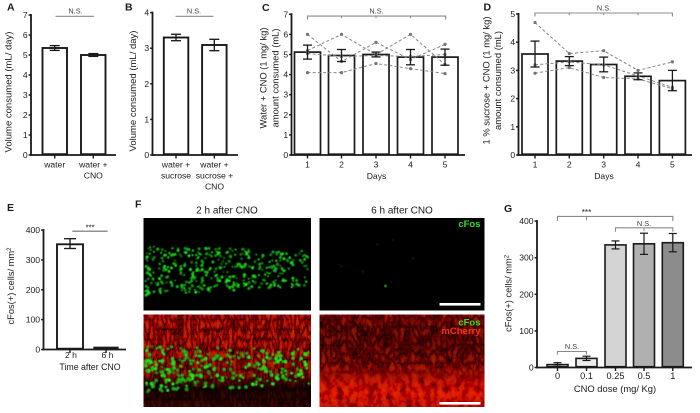  Describe the element at coordinates (89, 367) in the screenshot. I see `svg-text: Time after CNO` at that location.